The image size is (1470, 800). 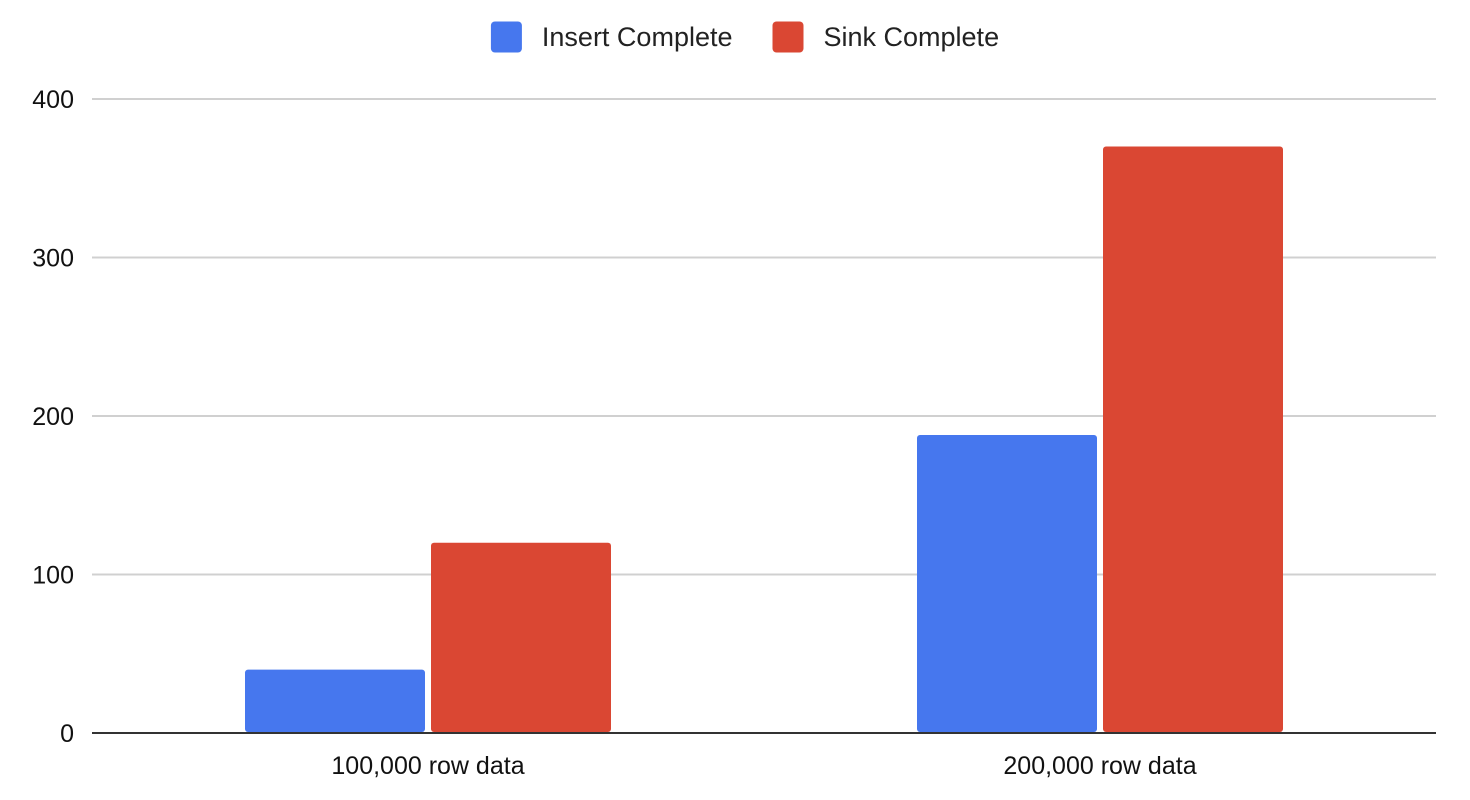 What do you see at coordinates (53, 259) in the screenshot?
I see `y-tick-label: 300` at bounding box center [53, 259].